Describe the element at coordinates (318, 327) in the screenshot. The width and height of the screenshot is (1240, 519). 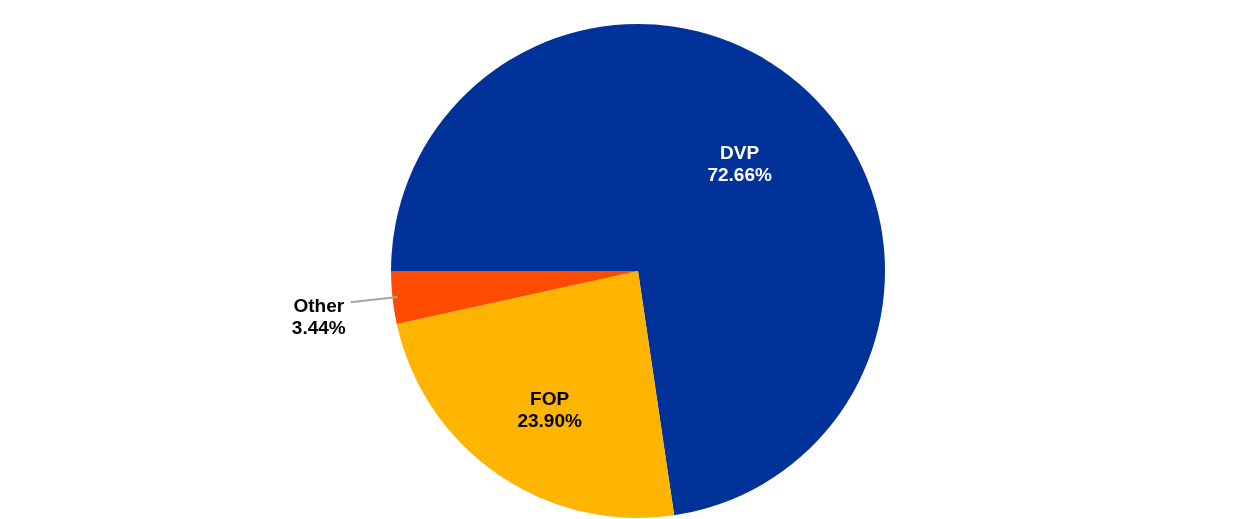
I see `data-label: 3.44%` at that location.